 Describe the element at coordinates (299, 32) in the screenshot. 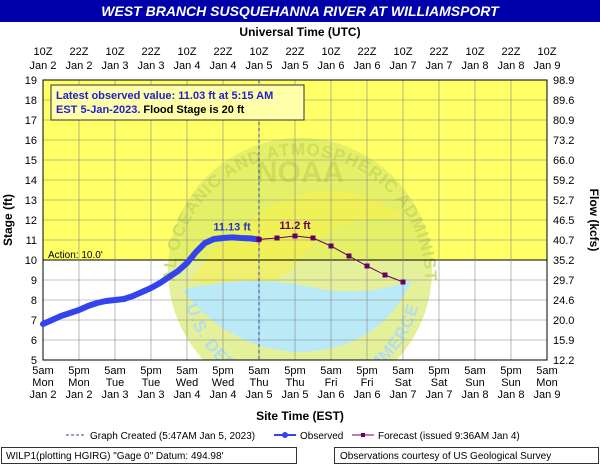

I see `top-axis-title: Universal Time (UTC)` at that location.